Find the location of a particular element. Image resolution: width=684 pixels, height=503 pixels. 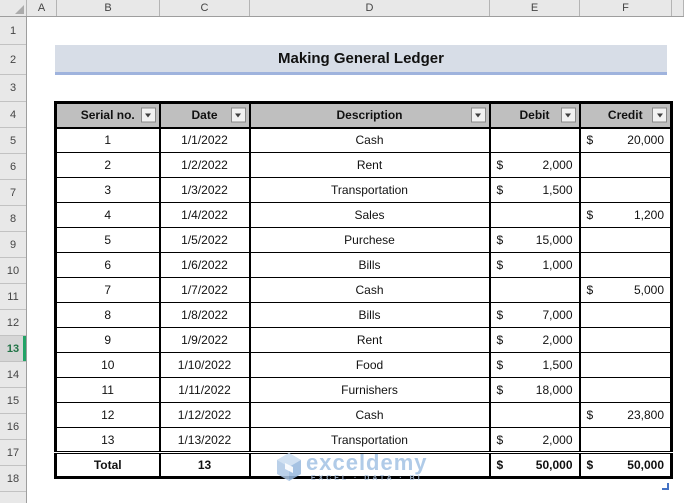

date-cell: 1/3/2022 is located at coordinates (204, 190).